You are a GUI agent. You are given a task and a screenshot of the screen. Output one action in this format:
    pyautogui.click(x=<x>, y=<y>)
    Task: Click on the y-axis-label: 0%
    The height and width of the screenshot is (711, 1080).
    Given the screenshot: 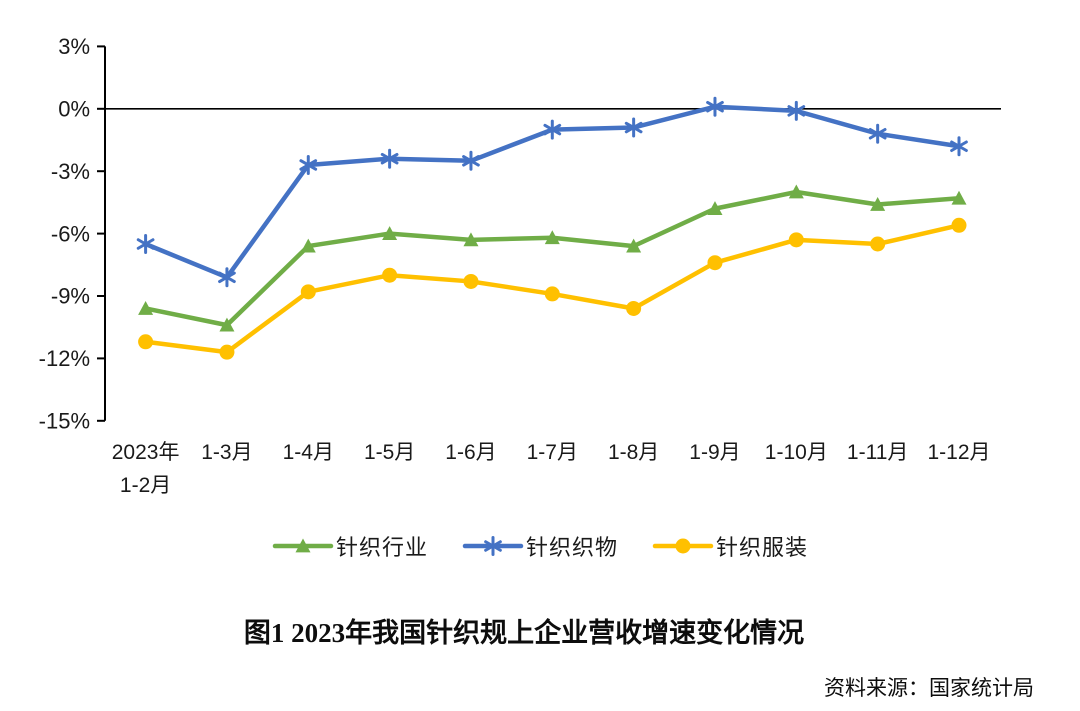 What is the action you would take?
    pyautogui.click(x=74, y=109)
    